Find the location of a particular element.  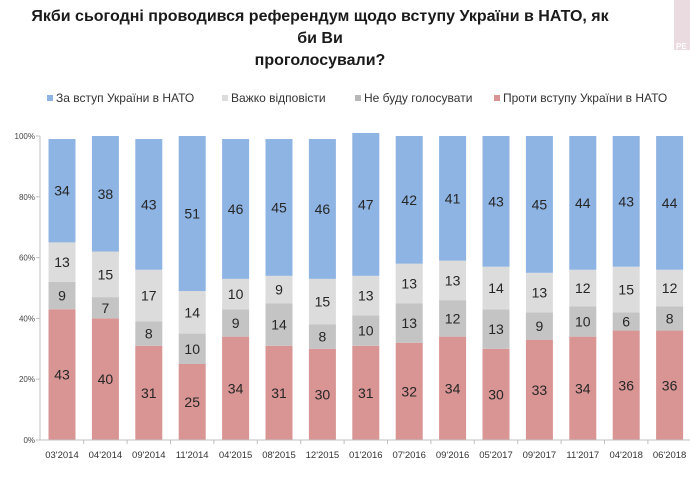

data-label: 38 is located at coordinates (106, 194).